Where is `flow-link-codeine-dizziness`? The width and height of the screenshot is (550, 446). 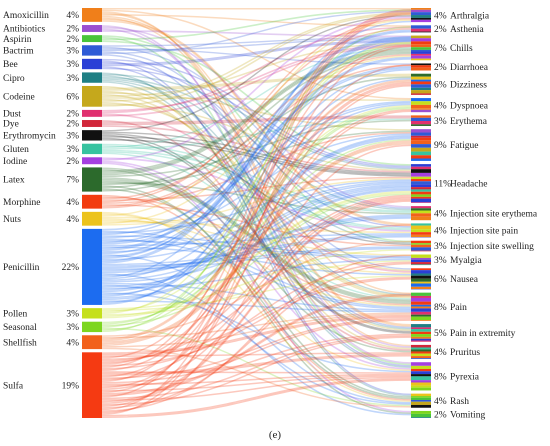 flow-link-codeine-dizziness is located at coordinates (256, 81).